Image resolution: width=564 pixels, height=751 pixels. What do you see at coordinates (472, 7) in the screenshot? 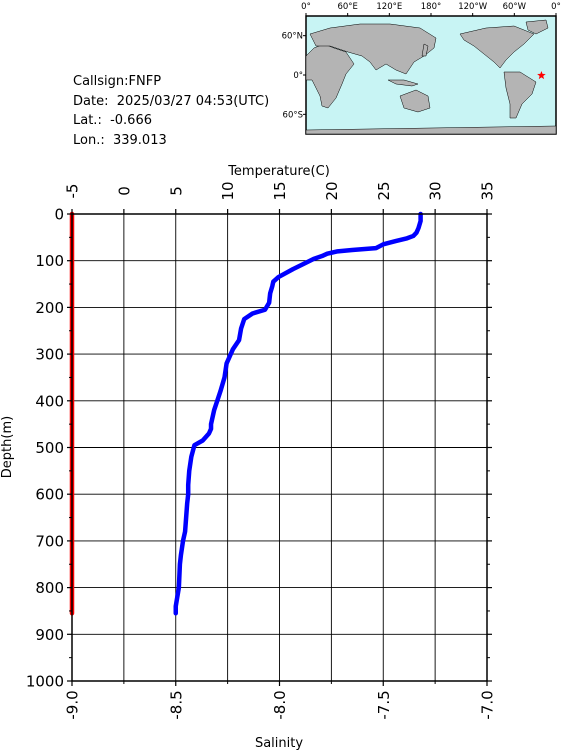
I see `map-lon-label: 120°W` at bounding box center [472, 7].